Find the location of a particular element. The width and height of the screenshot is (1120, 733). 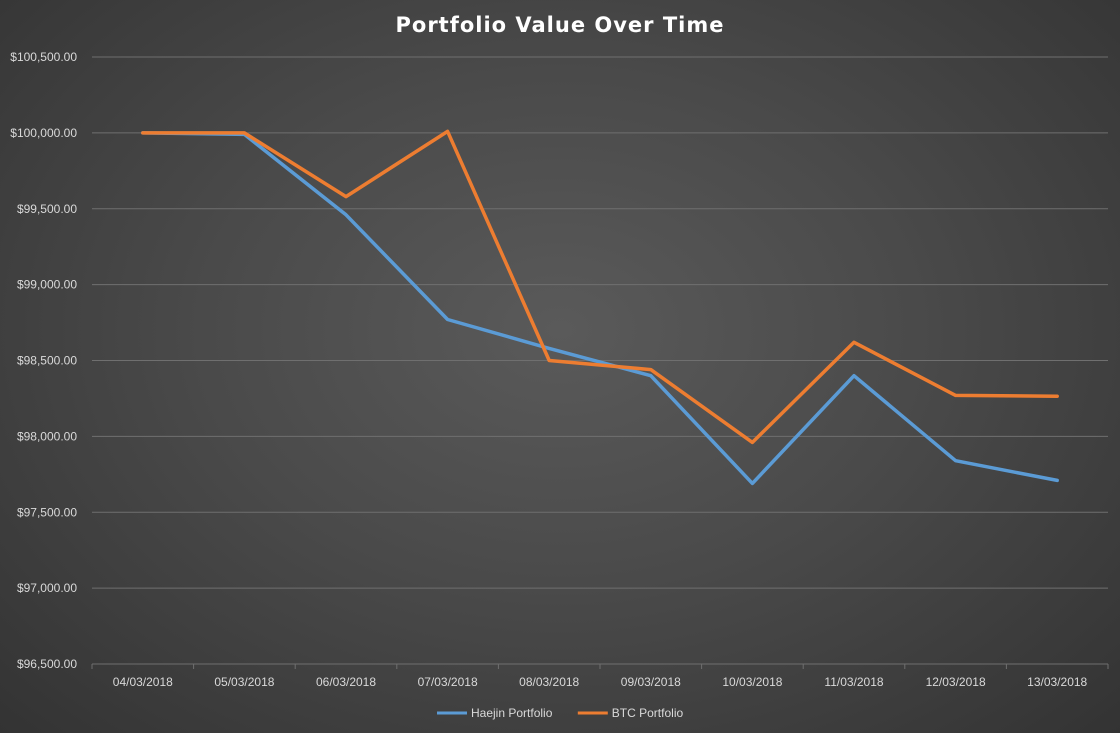

legend-entry: BTC Portfolio is located at coordinates (630, 713).